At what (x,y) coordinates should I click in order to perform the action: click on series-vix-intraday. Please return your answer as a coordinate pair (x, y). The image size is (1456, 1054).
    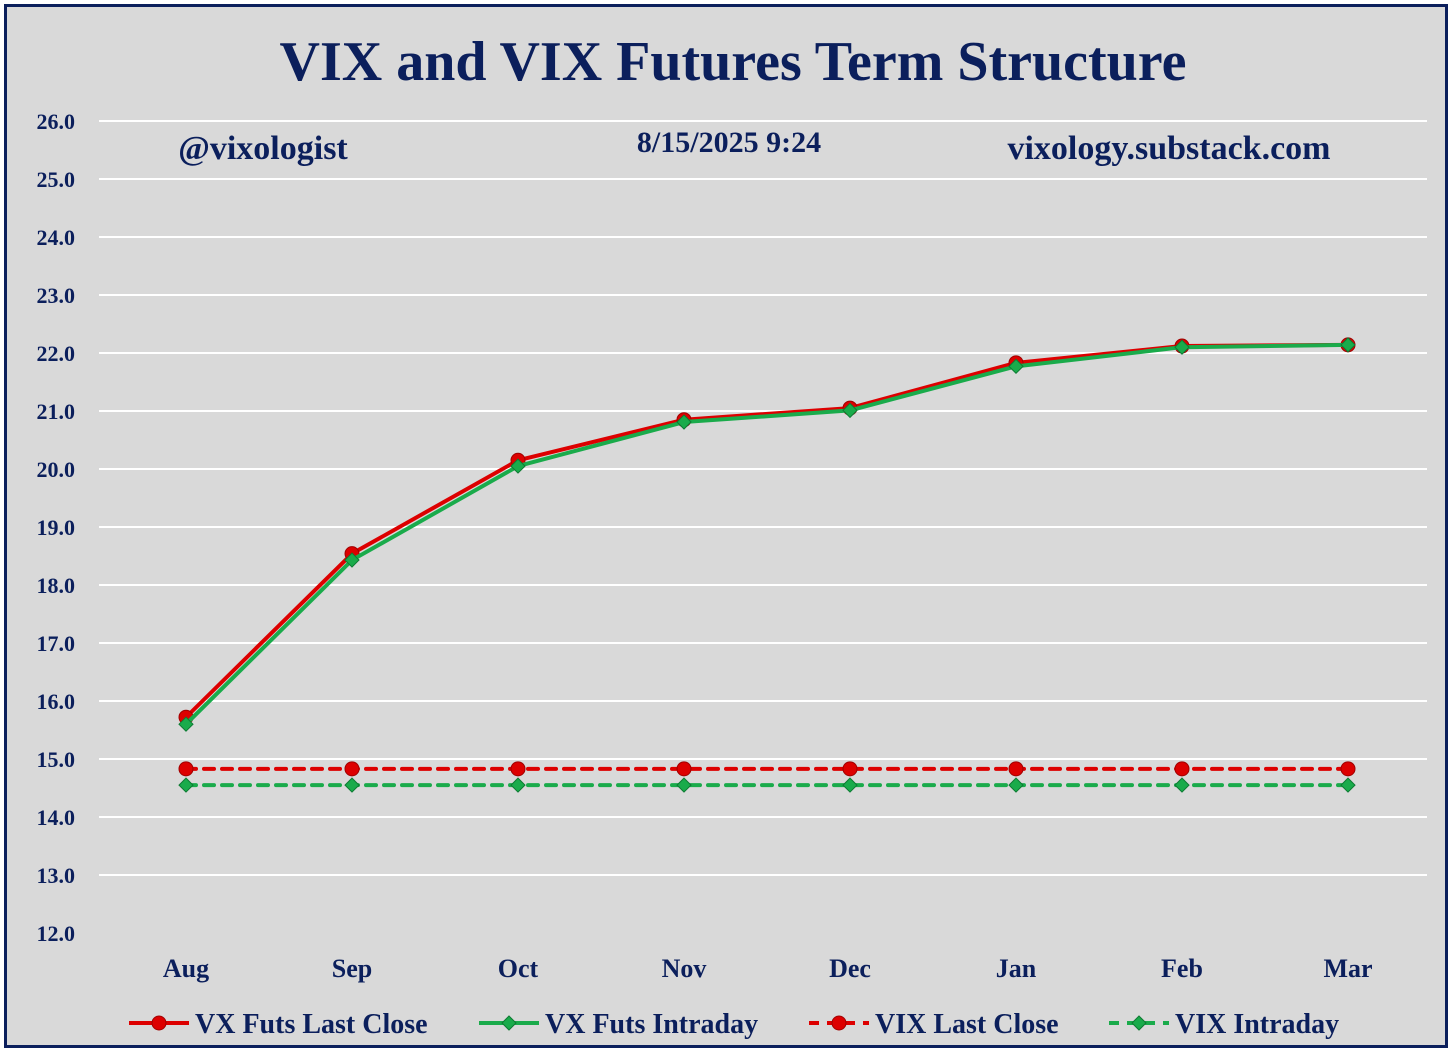
    Looking at the image, I should click on (767, 785).